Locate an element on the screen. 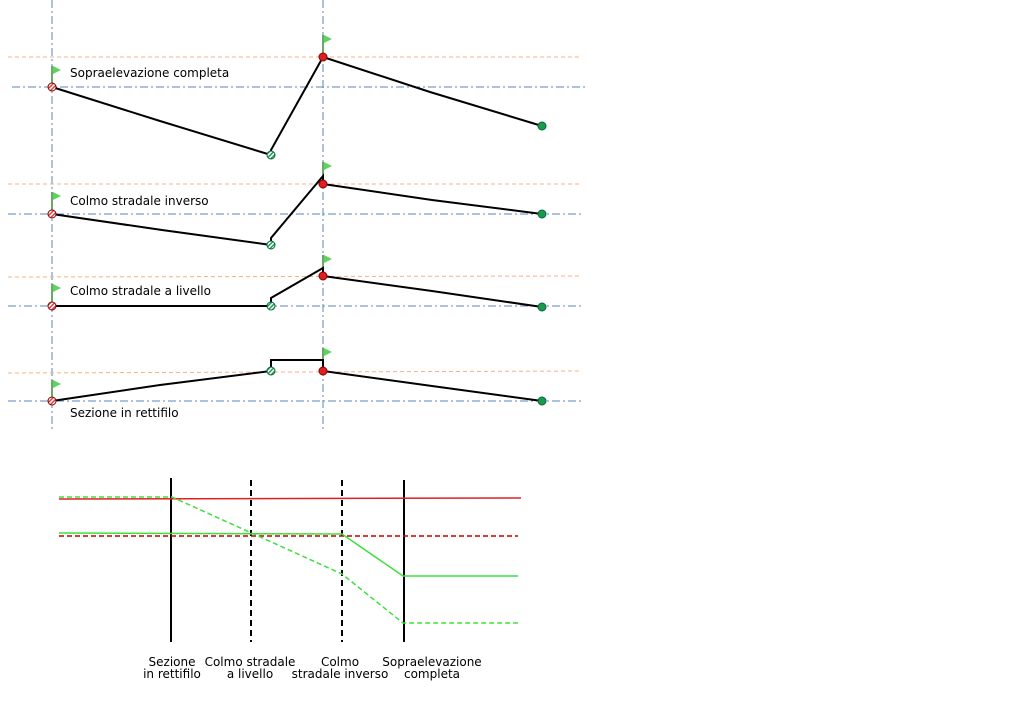  legend-label: Sopraelevazione is located at coordinates (431, 662).